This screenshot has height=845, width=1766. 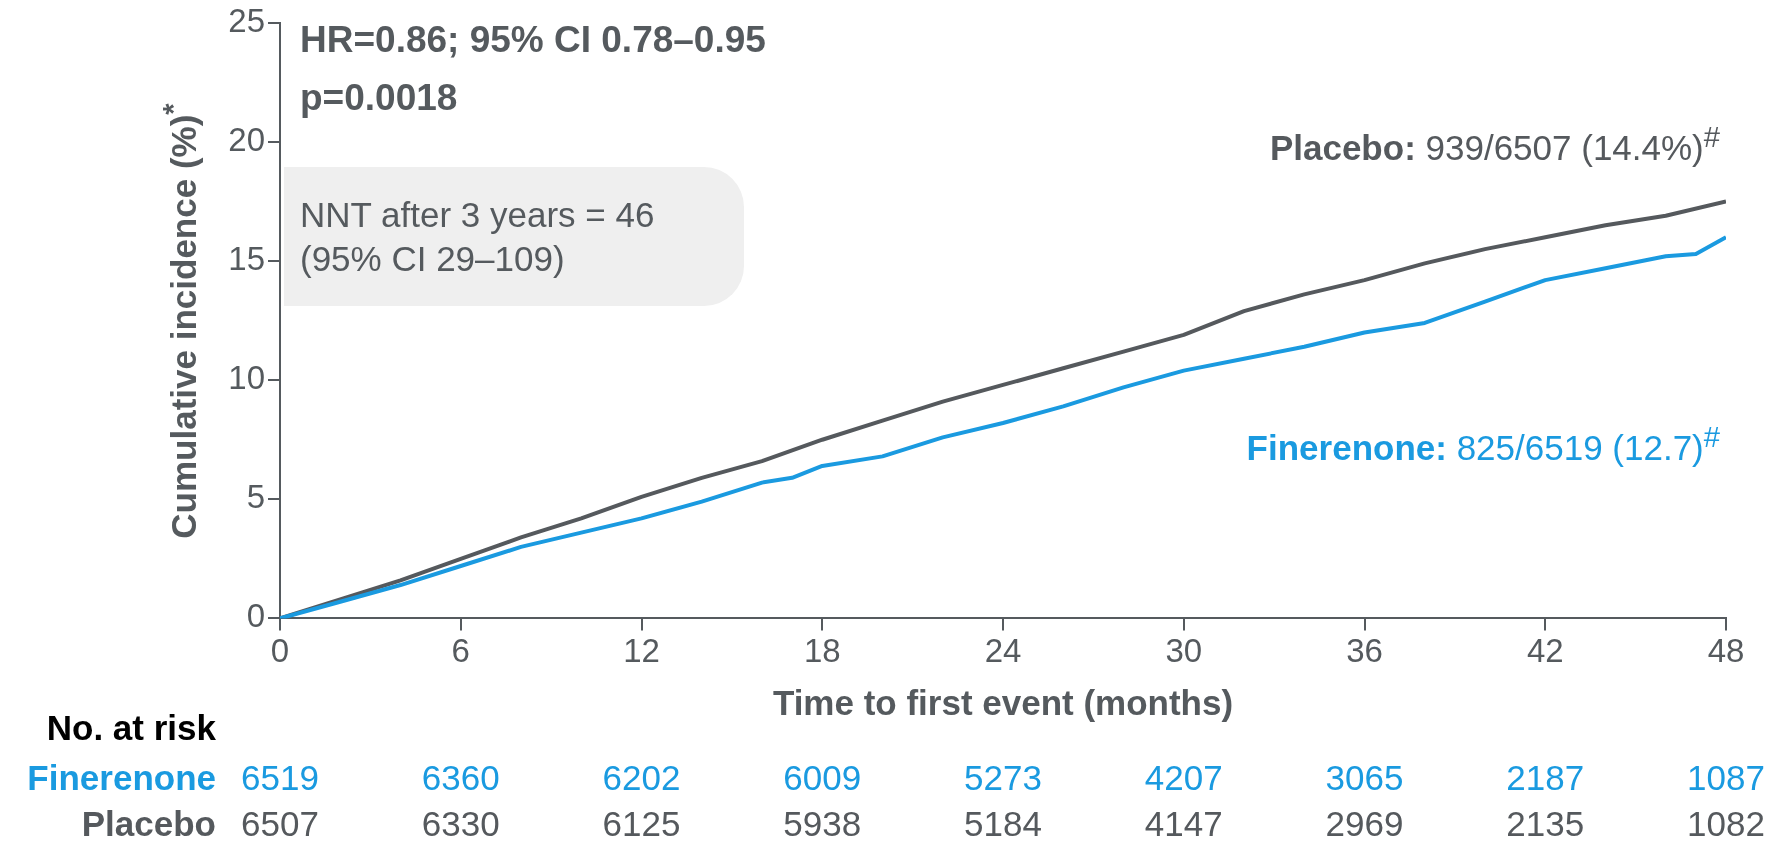 I want to click on y-tick-label: 5, so click(x=255, y=497).